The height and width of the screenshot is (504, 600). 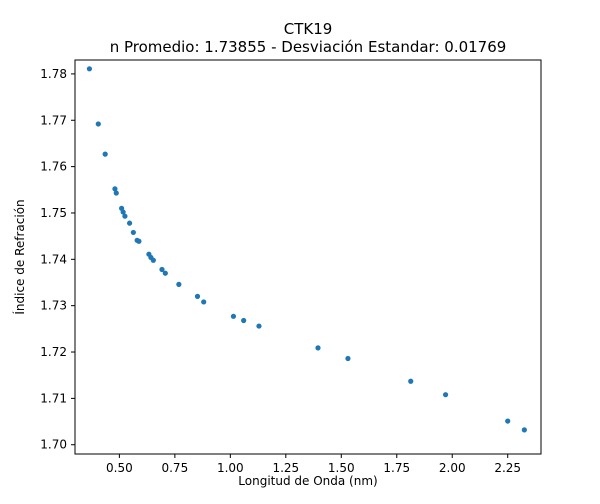 I want to click on y-tick-label: 1.77, so click(x=53, y=120).